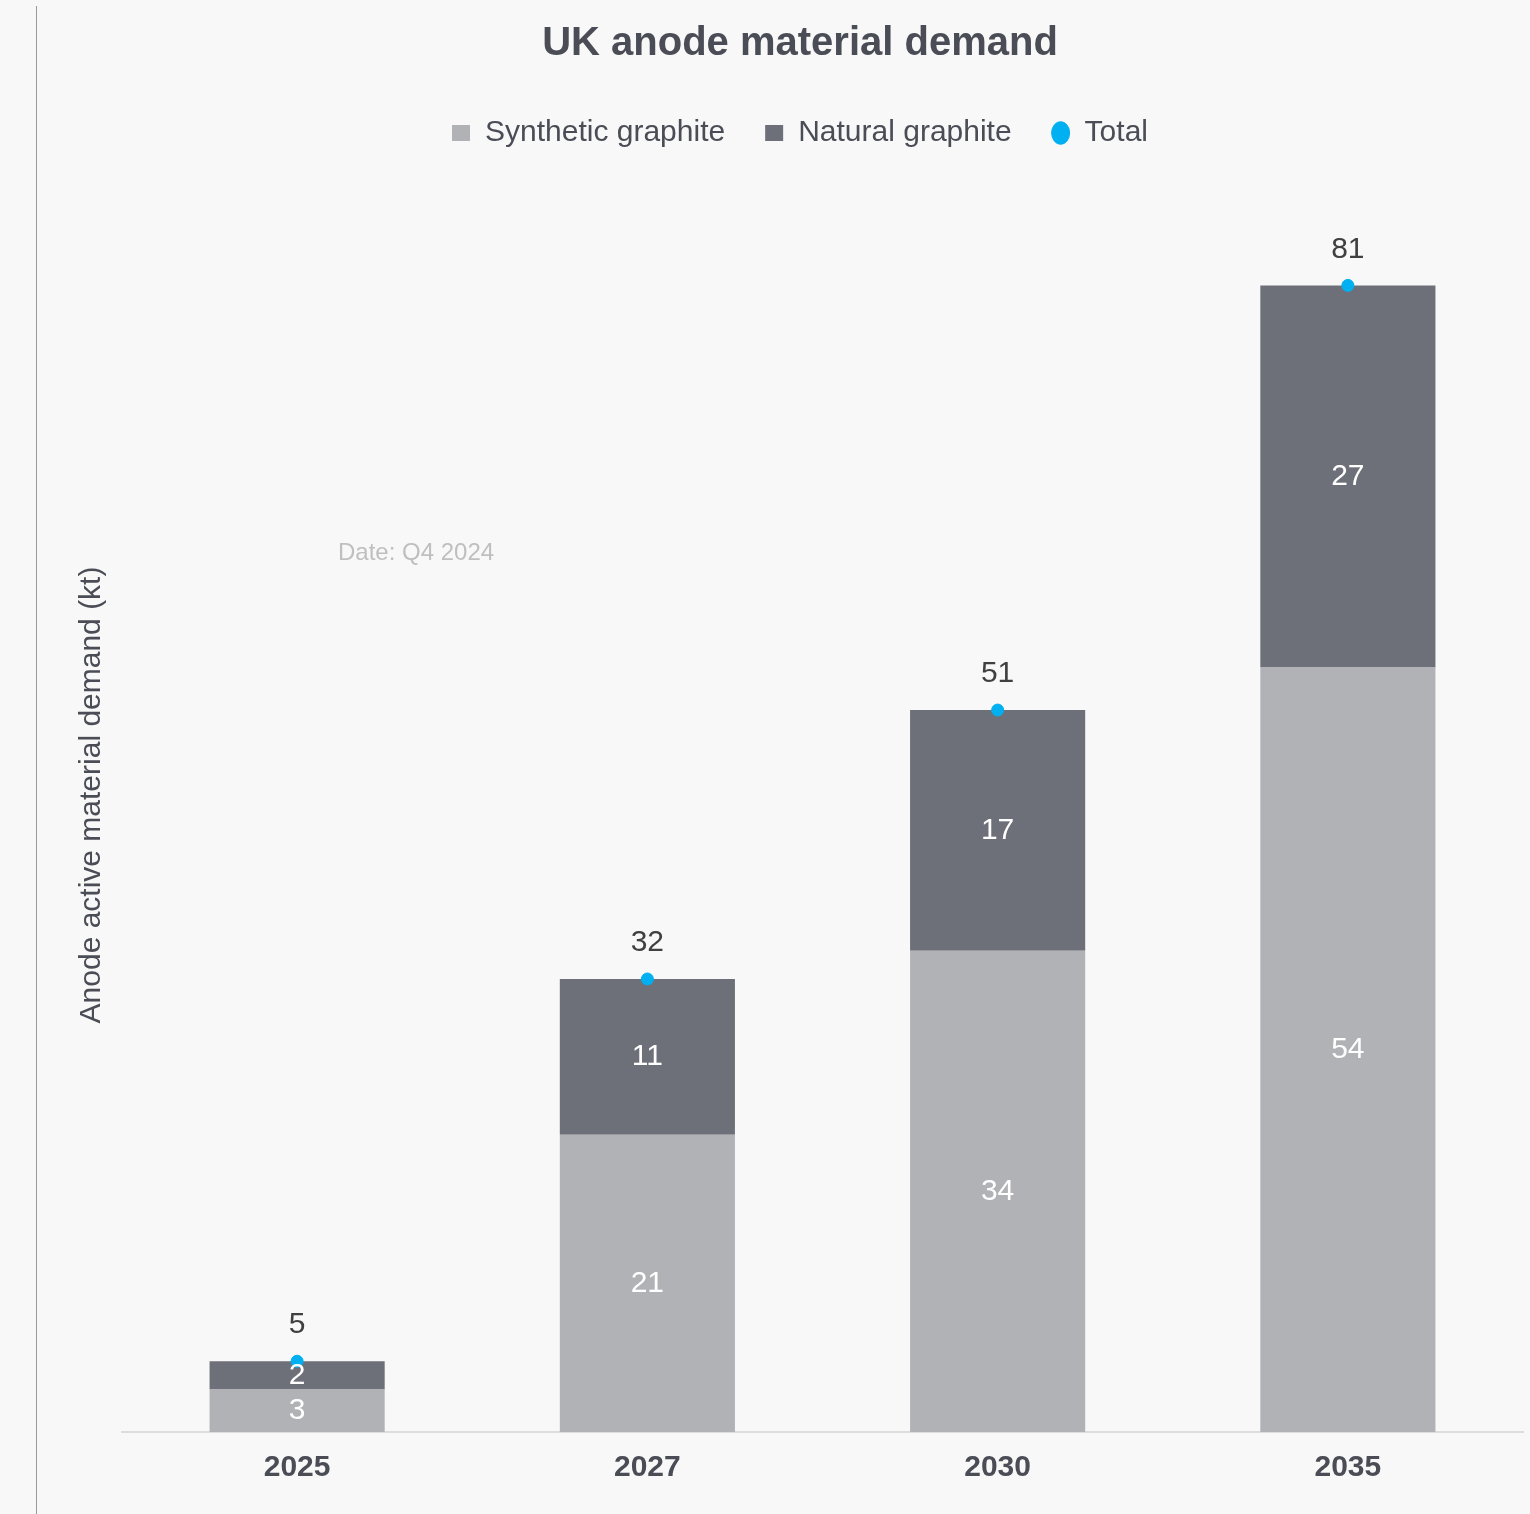 This screenshot has height=1514, width=1530. I want to click on data-label: 3, so click(297, 1409).